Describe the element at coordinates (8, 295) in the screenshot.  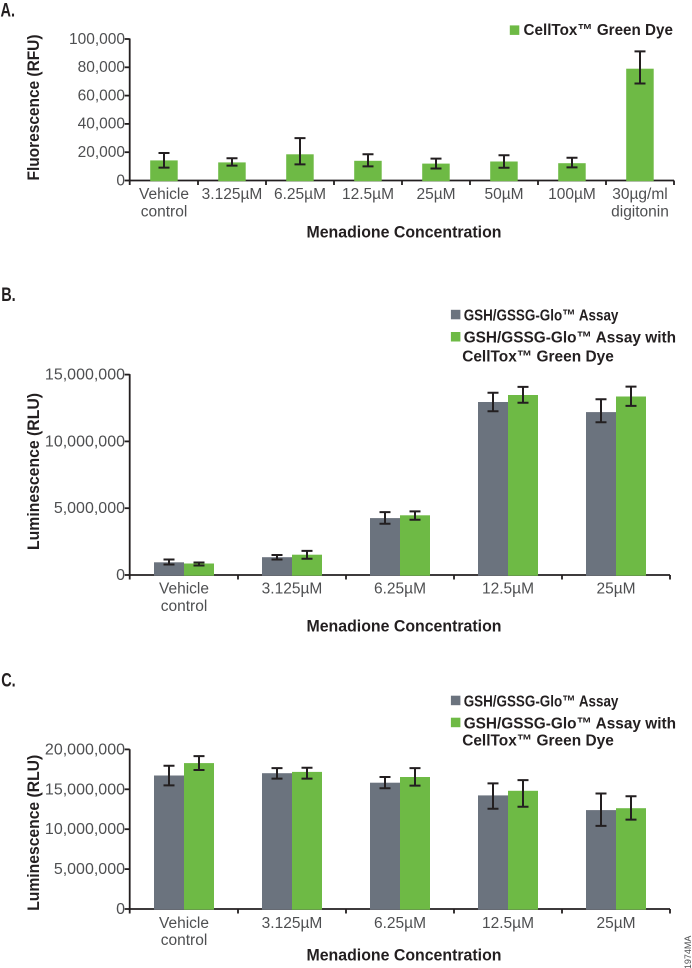
I see `svg-text: B.` at that location.